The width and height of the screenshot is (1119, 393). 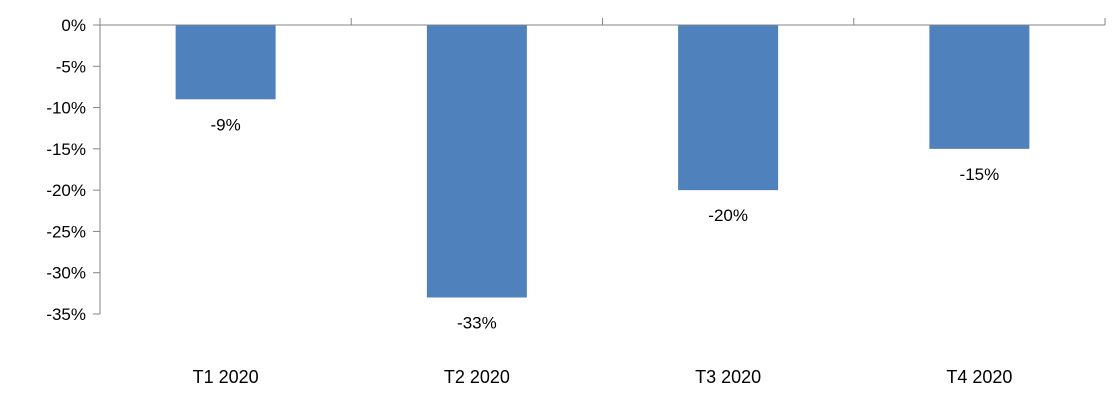 What do you see at coordinates (71, 66) in the screenshot?
I see `y-tick-label: -5%` at bounding box center [71, 66].